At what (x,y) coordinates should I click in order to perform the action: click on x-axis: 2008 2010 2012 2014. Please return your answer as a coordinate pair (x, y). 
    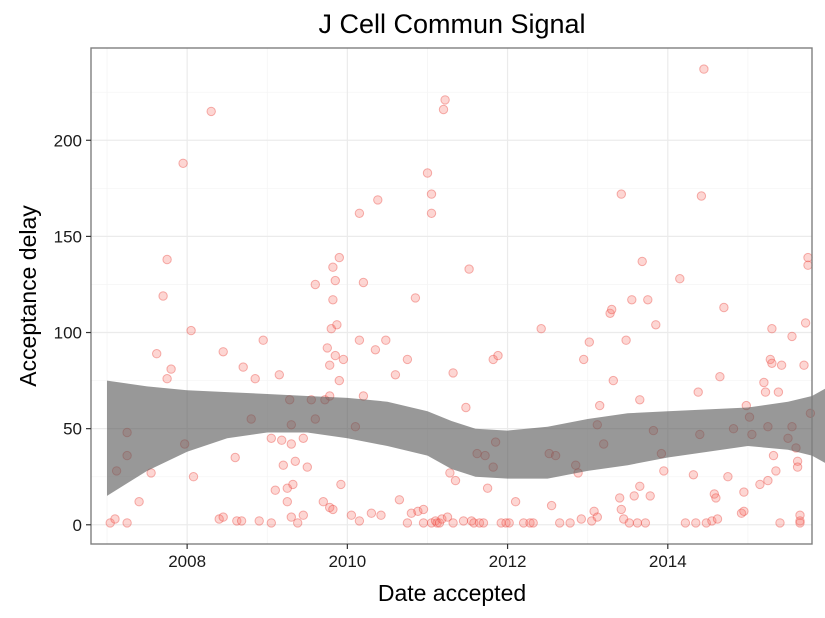
    Looking at the image, I should click on (427, 557).